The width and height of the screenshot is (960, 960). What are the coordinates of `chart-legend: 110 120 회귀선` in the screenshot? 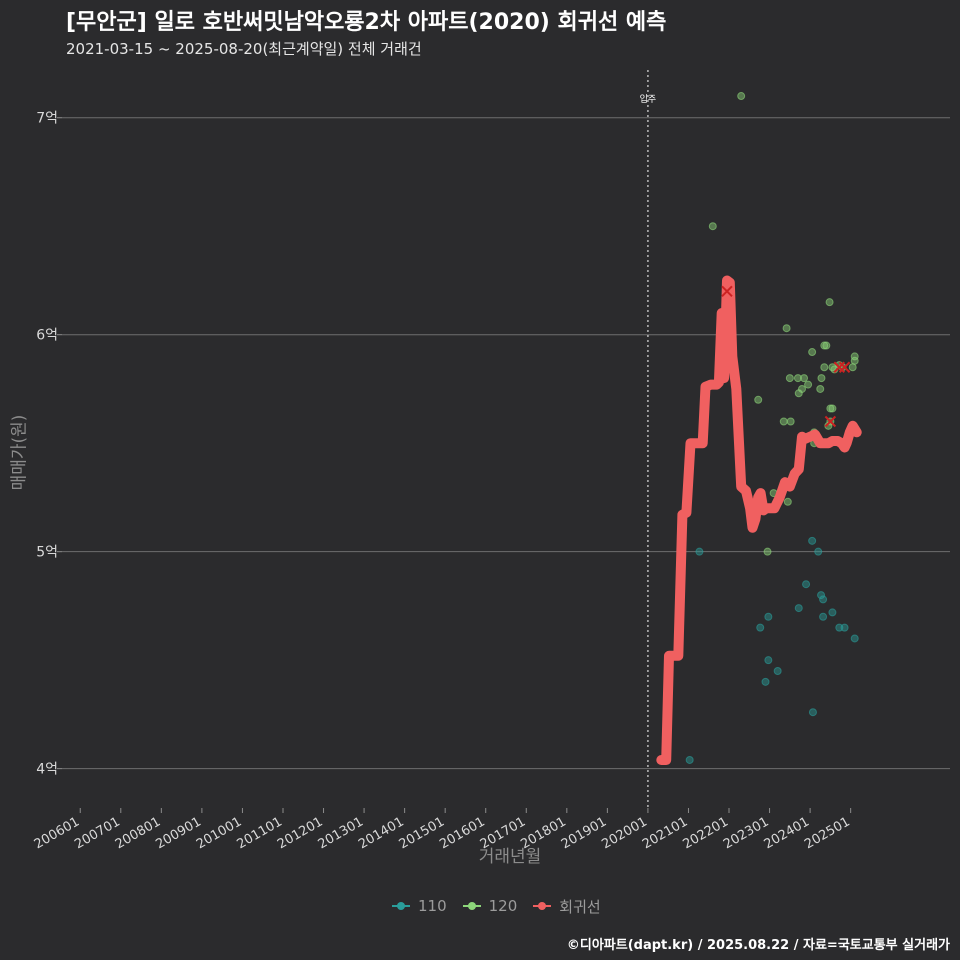 It's located at (495, 906).